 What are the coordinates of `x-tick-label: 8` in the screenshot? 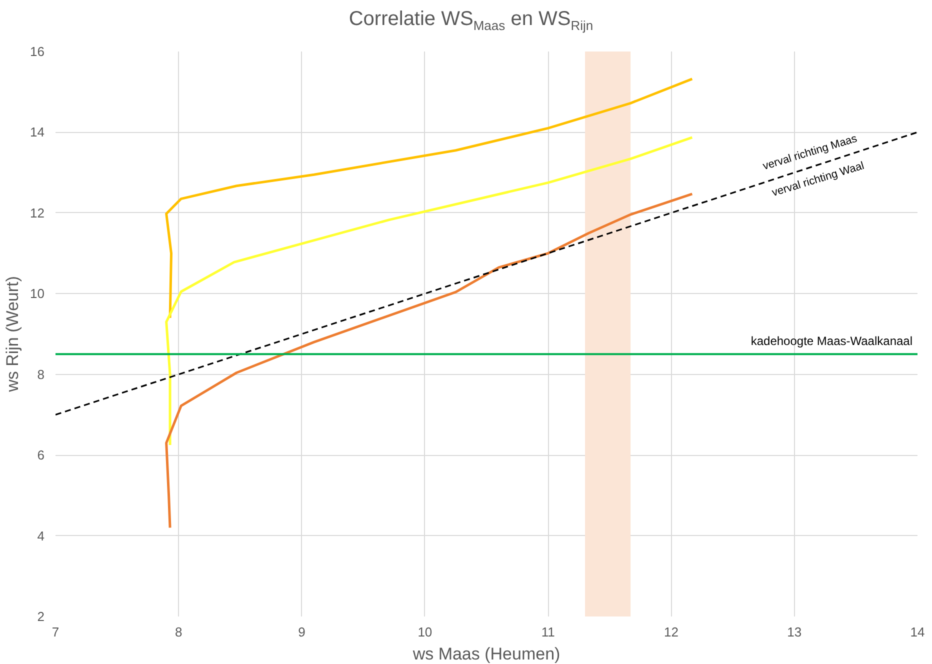 It's located at (178, 632).